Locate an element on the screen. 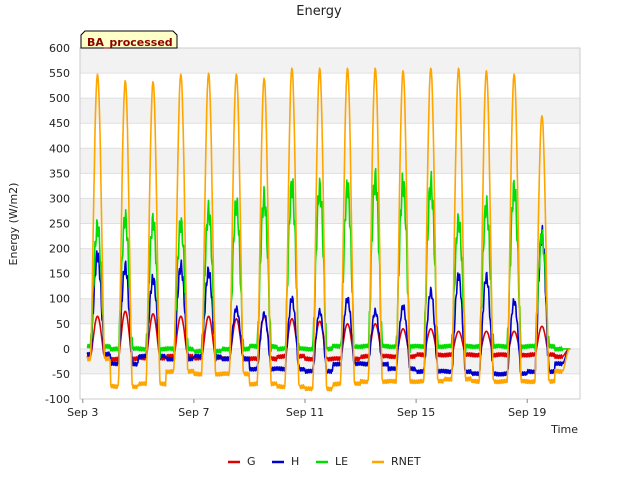 The image size is (640, 480). y-tick-label: 50 is located at coordinates (63, 324).